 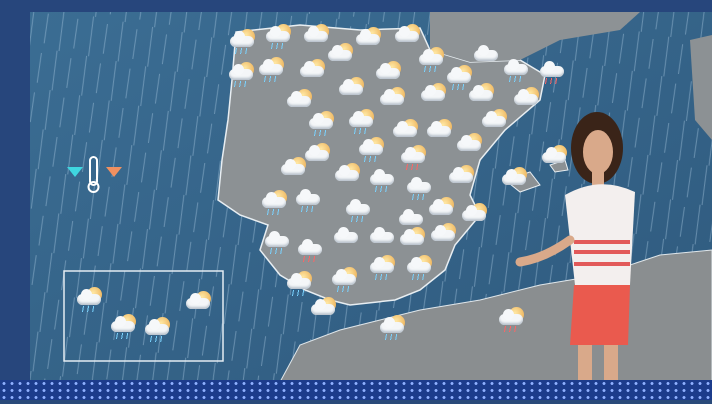 I want to click on presenter, so click(x=575, y=251).